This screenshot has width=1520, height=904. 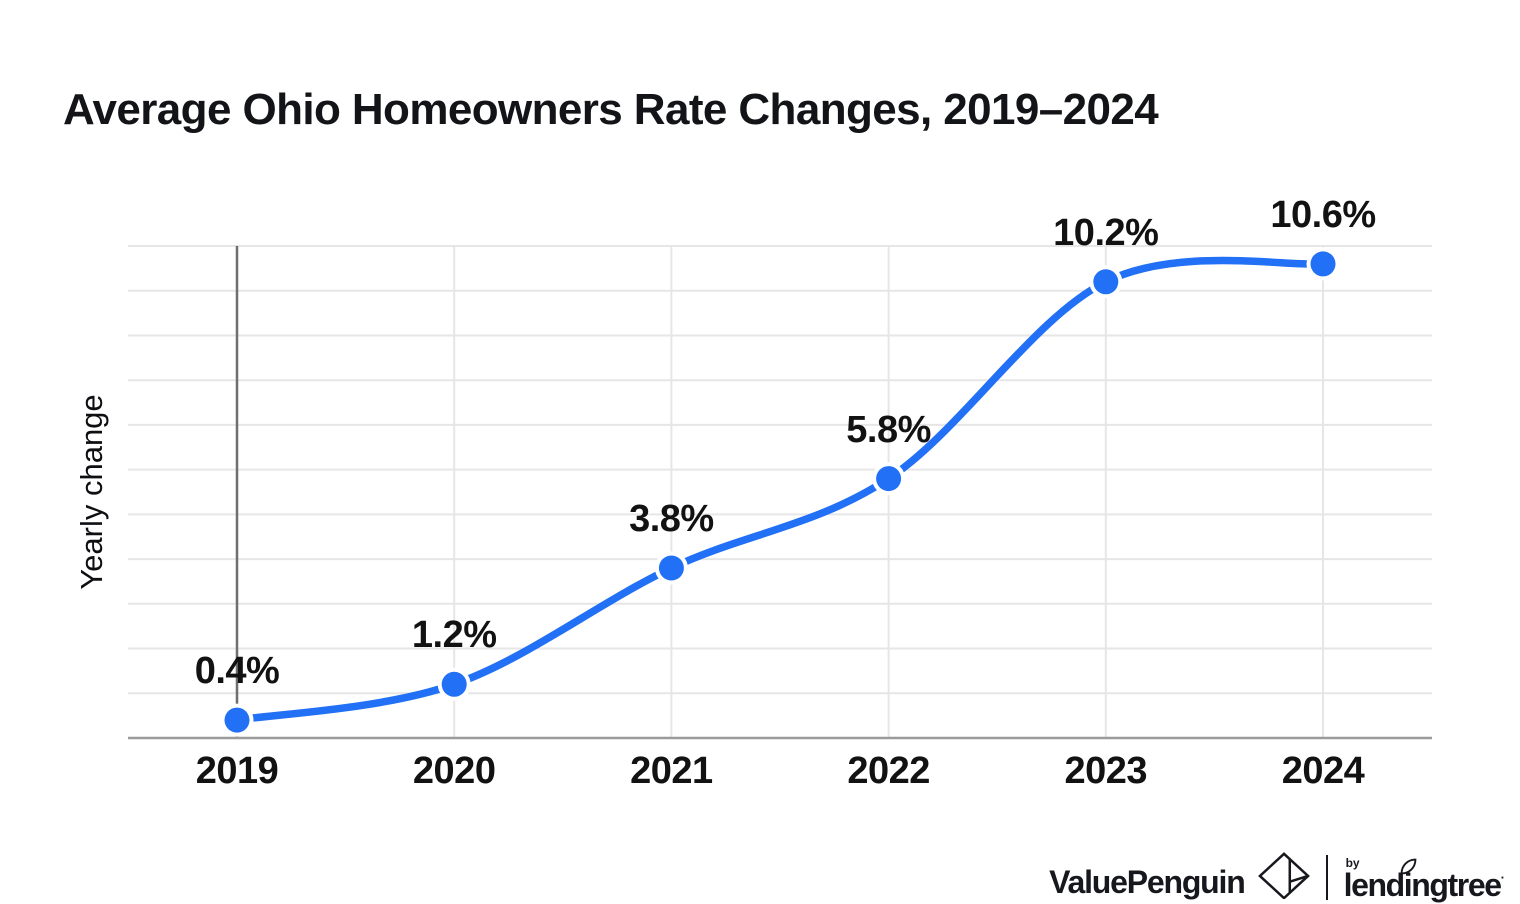 I want to click on by-label: by, so click(x=1352, y=862).